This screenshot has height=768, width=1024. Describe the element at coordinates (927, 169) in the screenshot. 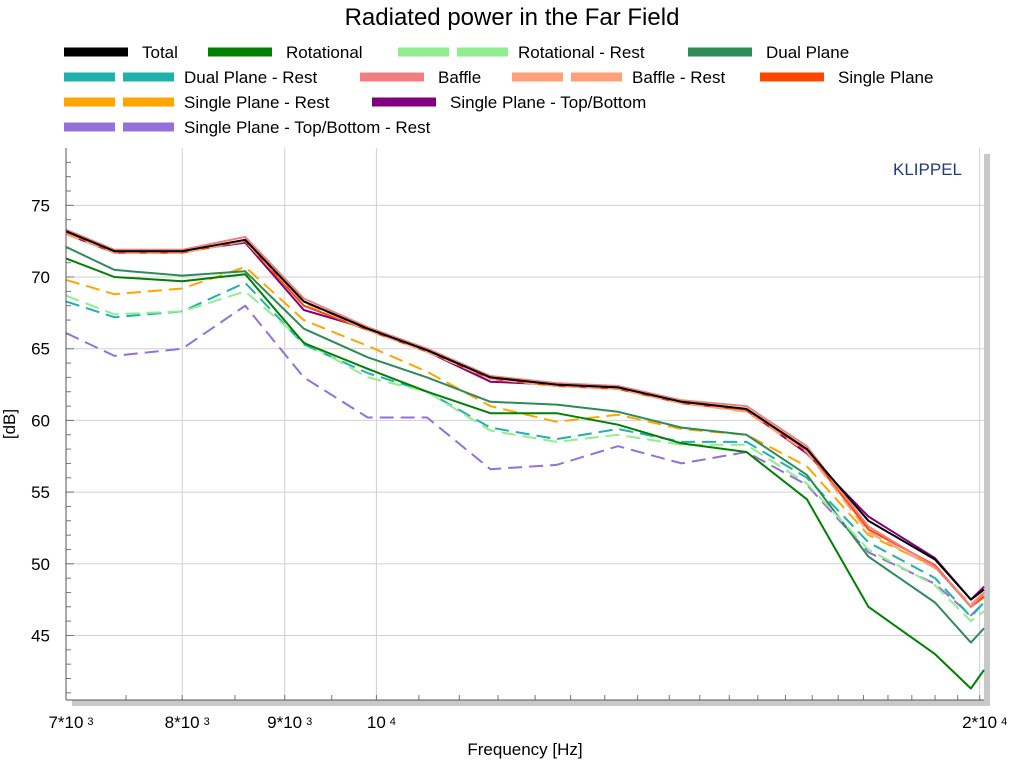

I see `klippel-watermark: KLIPPEL` at that location.